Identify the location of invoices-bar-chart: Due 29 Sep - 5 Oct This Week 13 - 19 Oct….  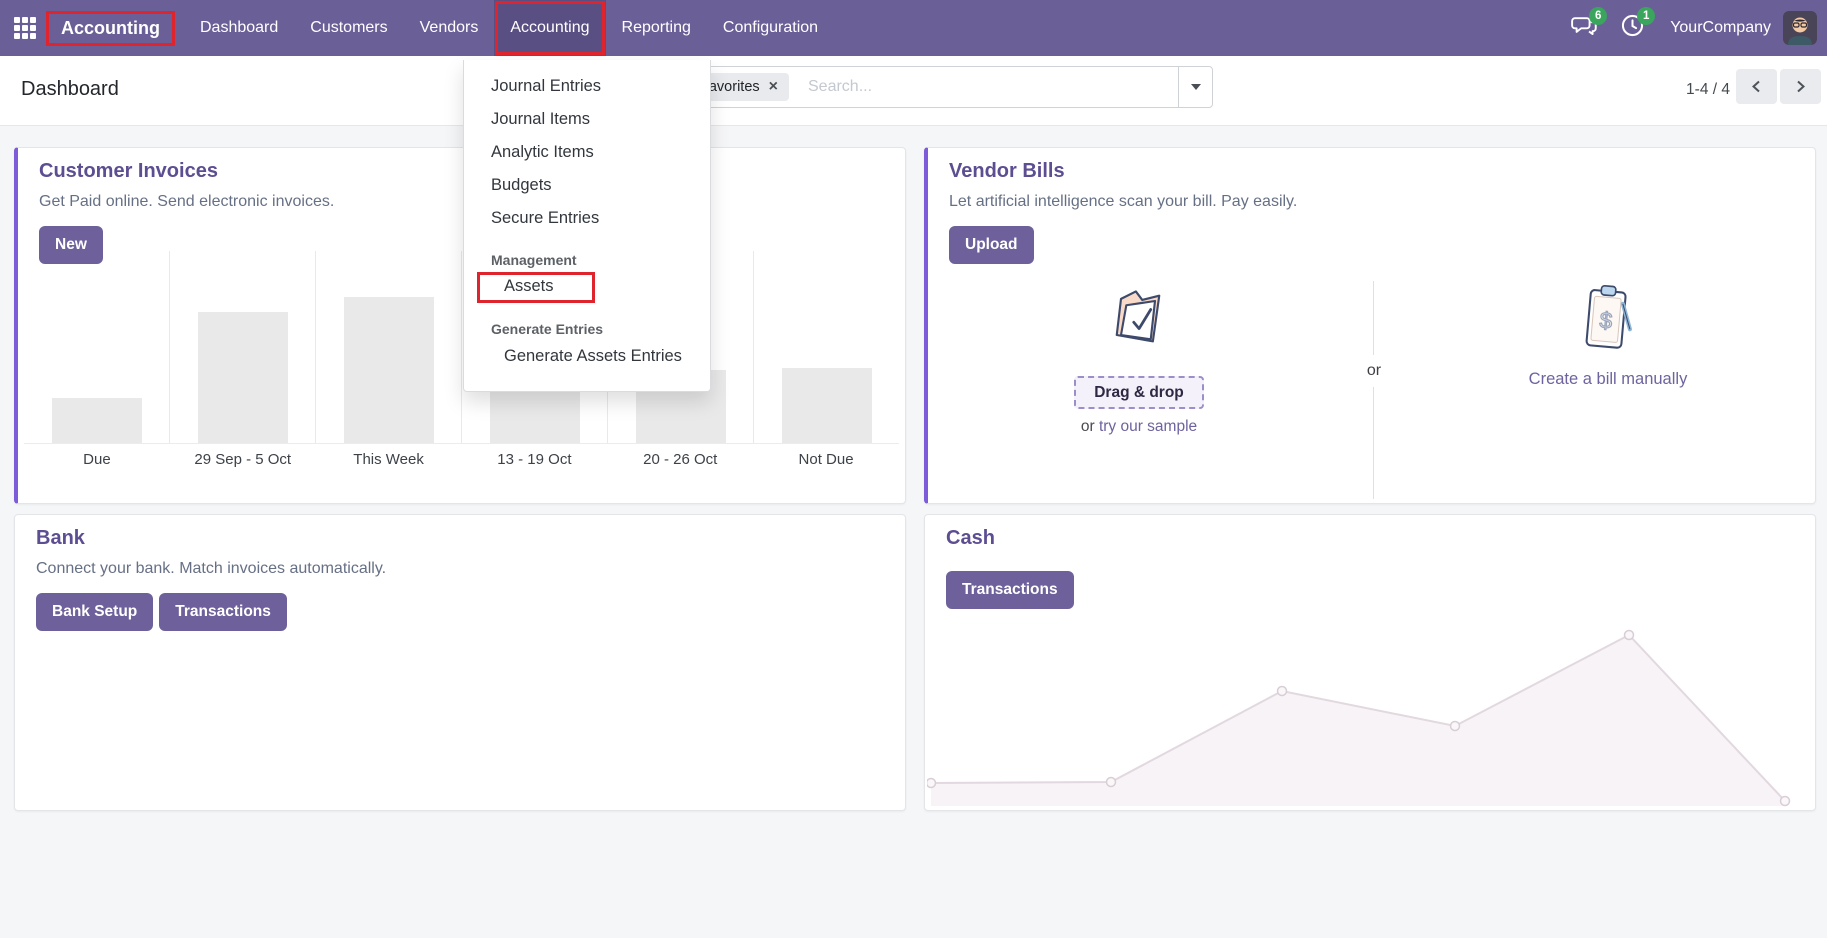
(461, 359).